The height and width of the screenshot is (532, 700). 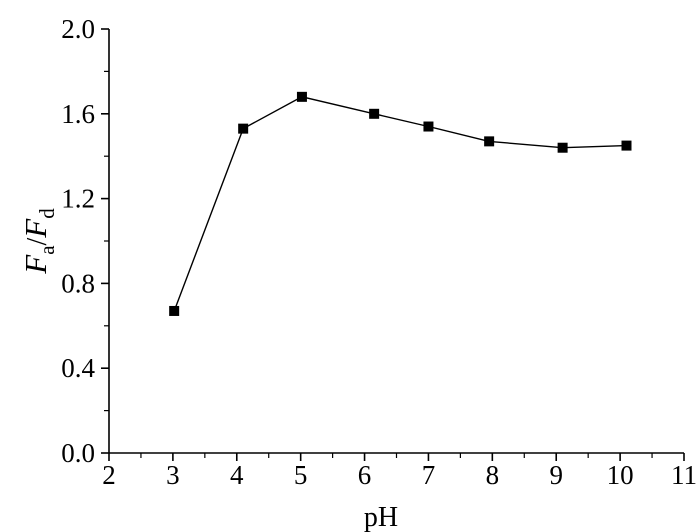 I want to click on x-tick-label: 5, so click(x=301, y=475).